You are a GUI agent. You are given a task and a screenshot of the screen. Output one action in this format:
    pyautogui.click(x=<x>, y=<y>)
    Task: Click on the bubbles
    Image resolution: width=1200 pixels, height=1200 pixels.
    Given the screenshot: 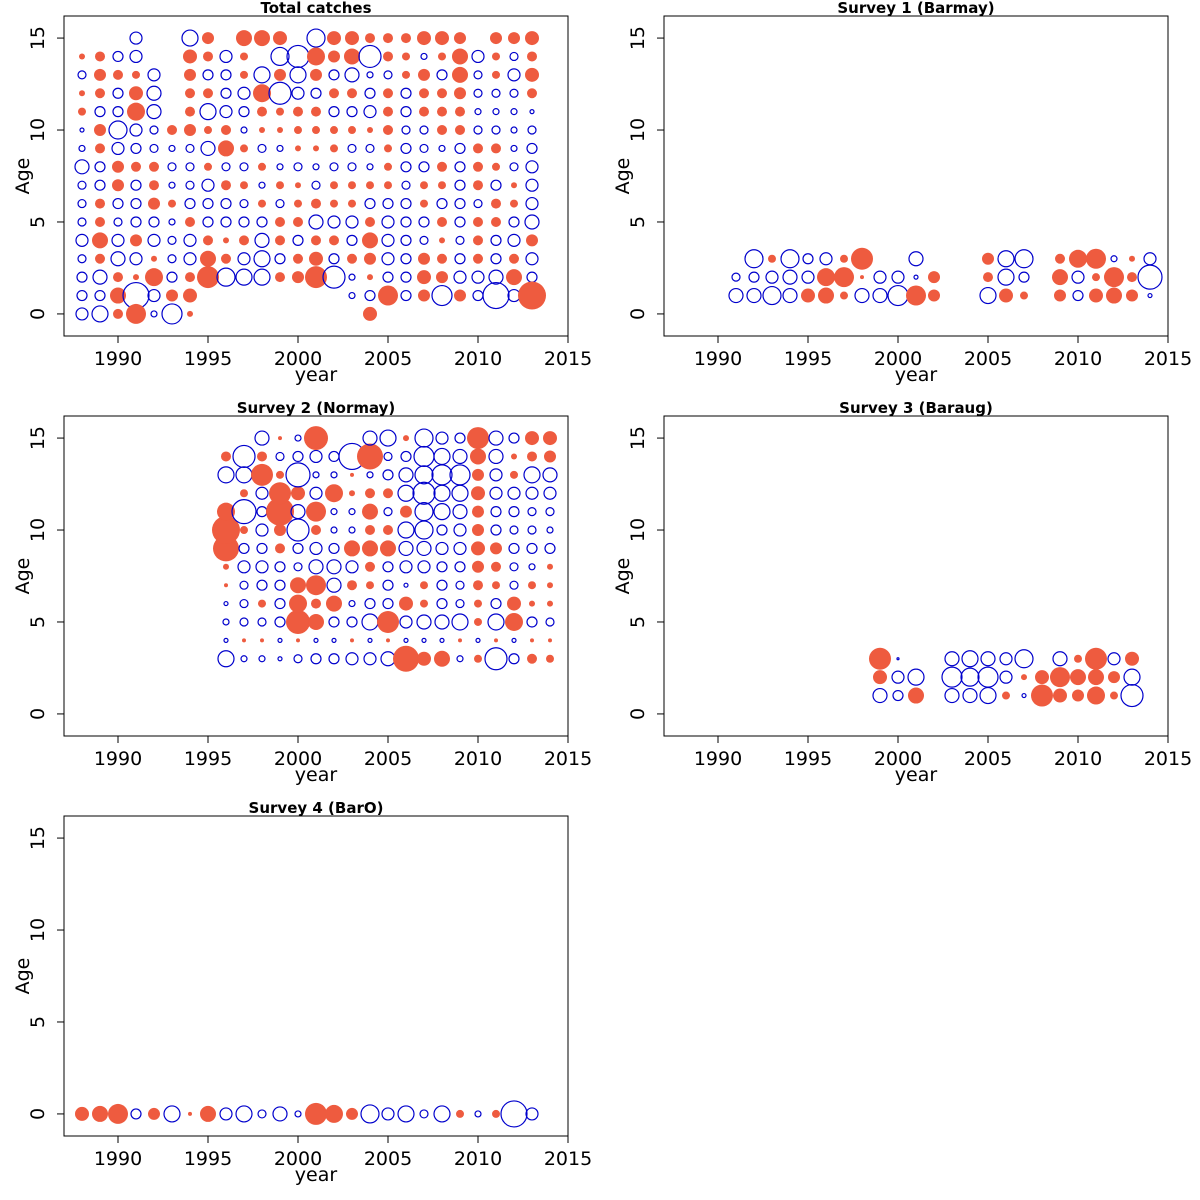 What is the action you would take?
    pyautogui.click(x=1006, y=677)
    